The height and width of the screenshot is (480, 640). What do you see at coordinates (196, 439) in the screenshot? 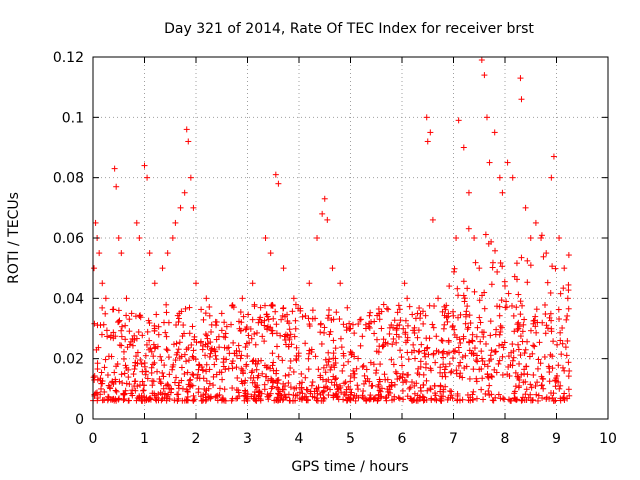
I see `x-tick-label: 2` at bounding box center [196, 439].